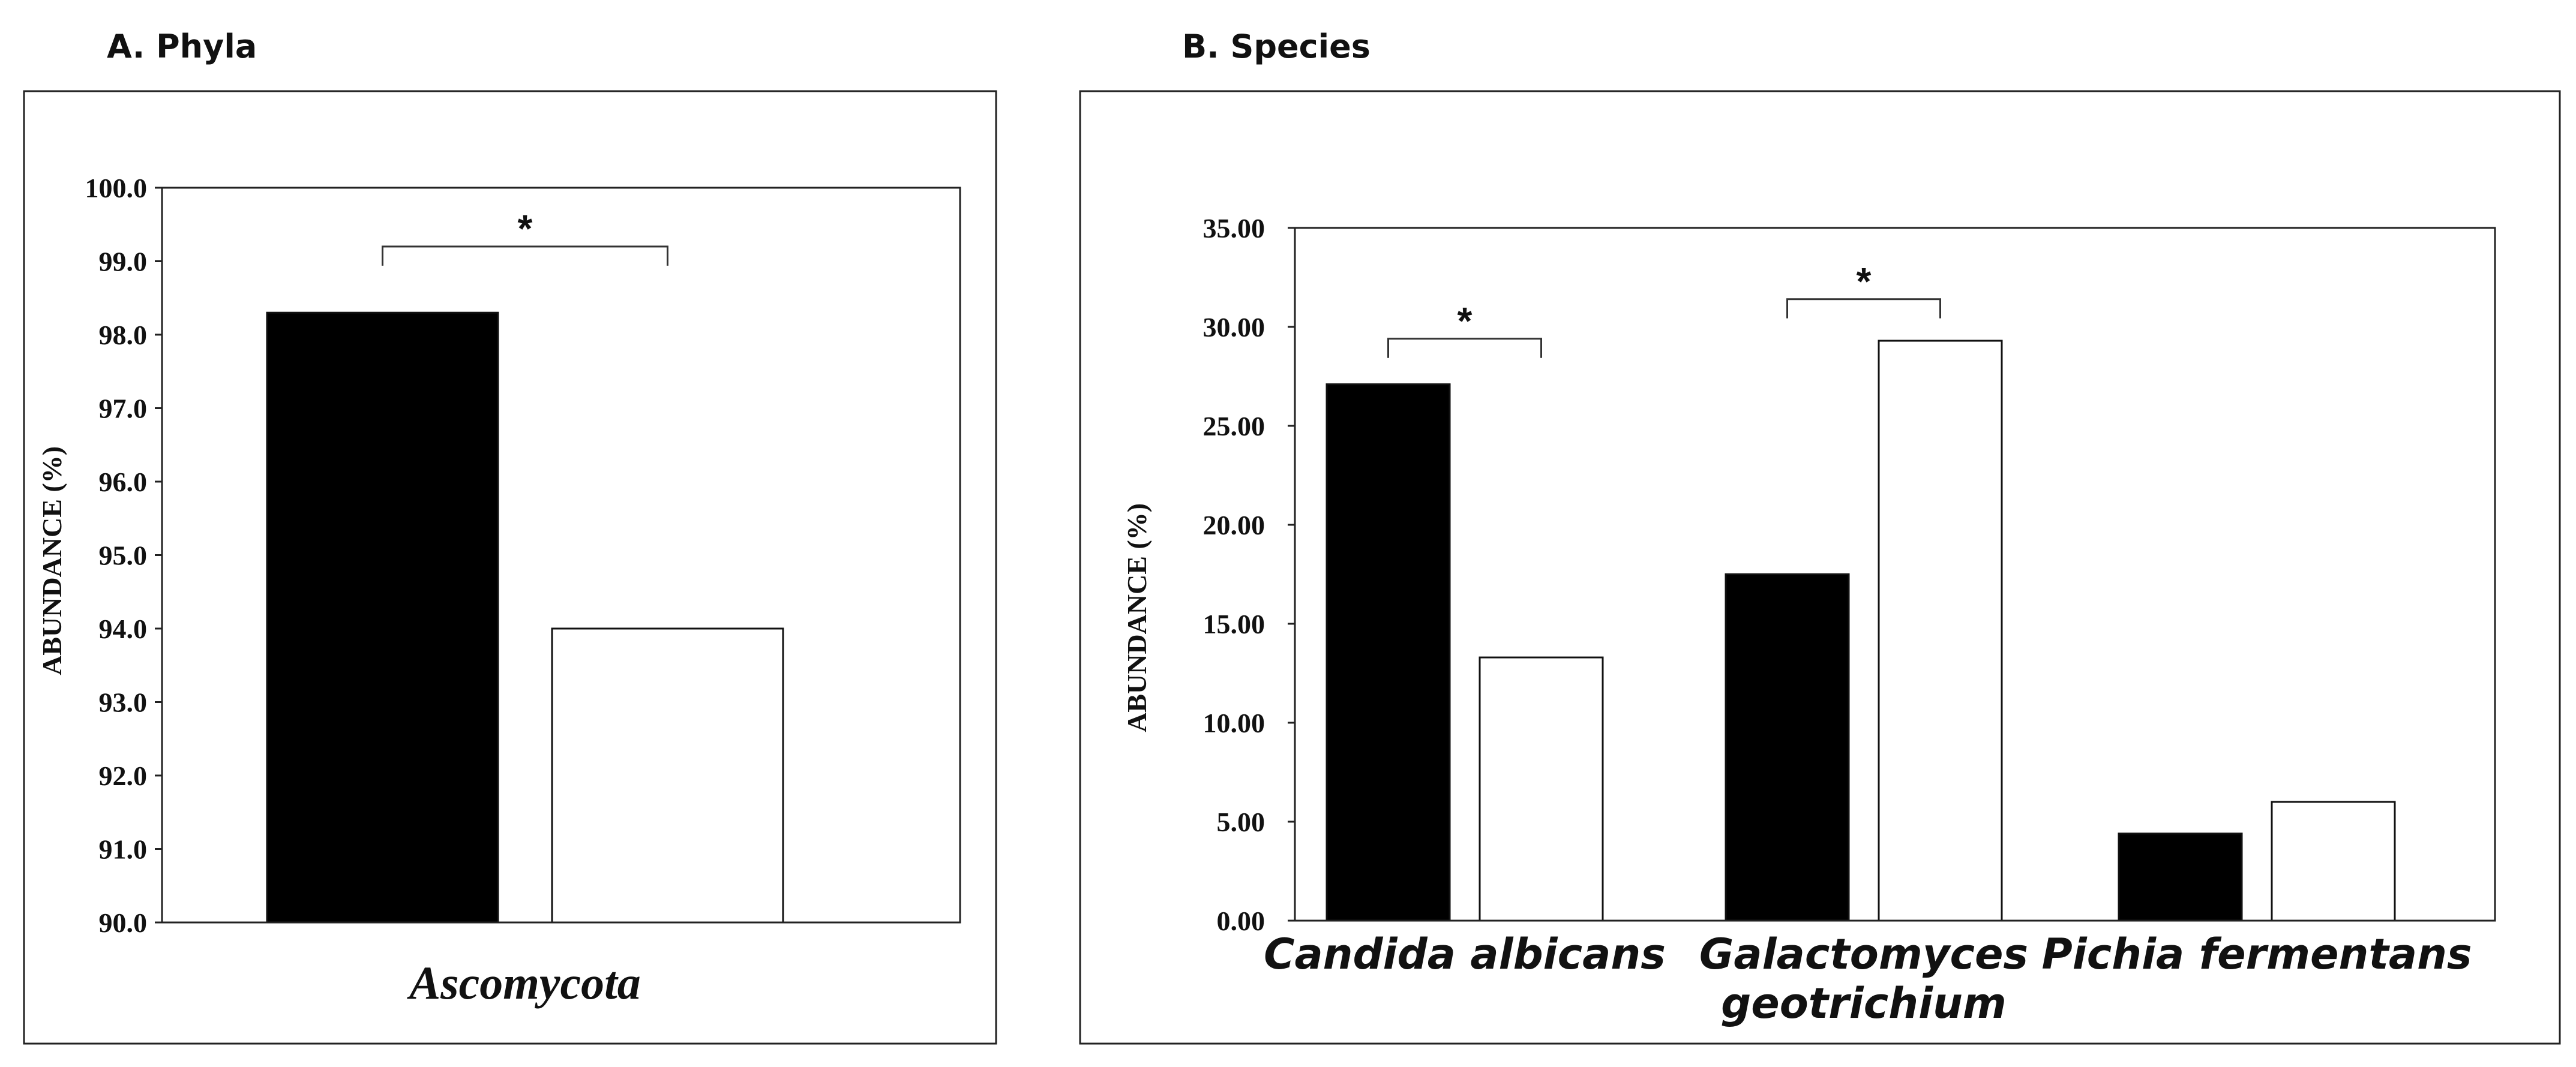 This screenshot has width=2576, height=1067. I want to click on x-category-label: Ascomycota, so click(523, 983).